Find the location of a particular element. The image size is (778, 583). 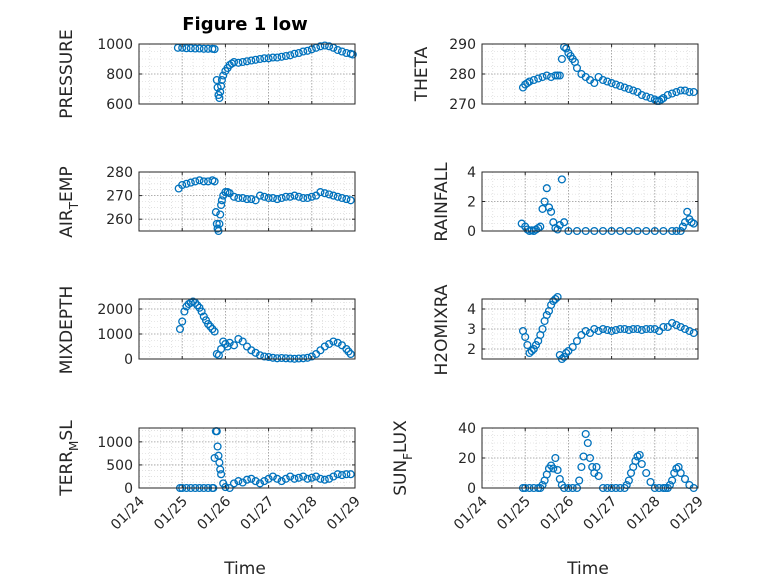

xlabel-right: Time is located at coordinates (587, 569).